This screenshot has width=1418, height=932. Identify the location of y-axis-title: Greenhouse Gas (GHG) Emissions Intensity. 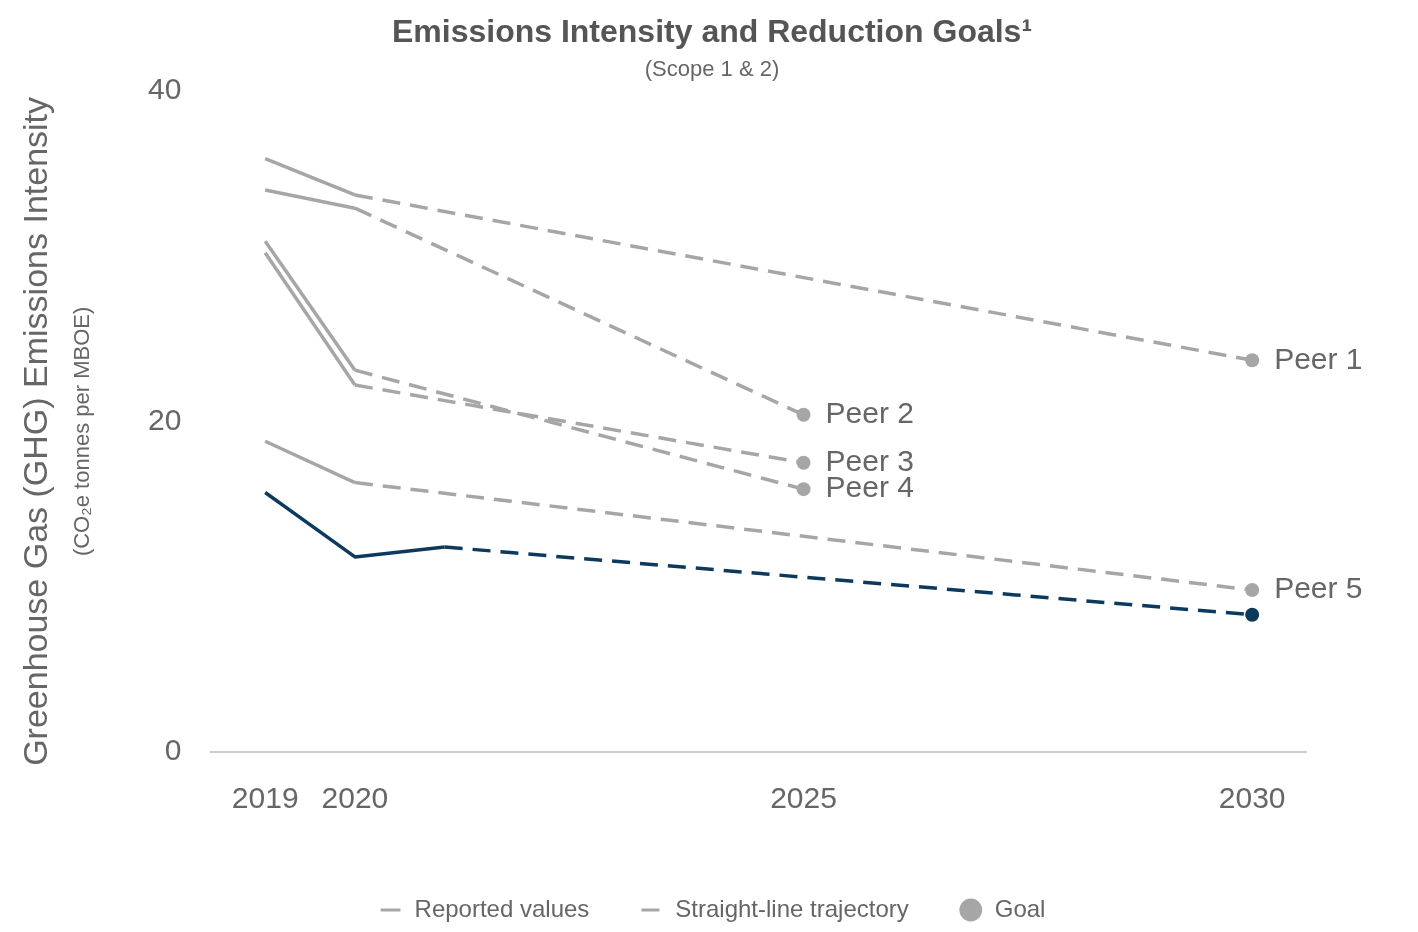
(35, 431).